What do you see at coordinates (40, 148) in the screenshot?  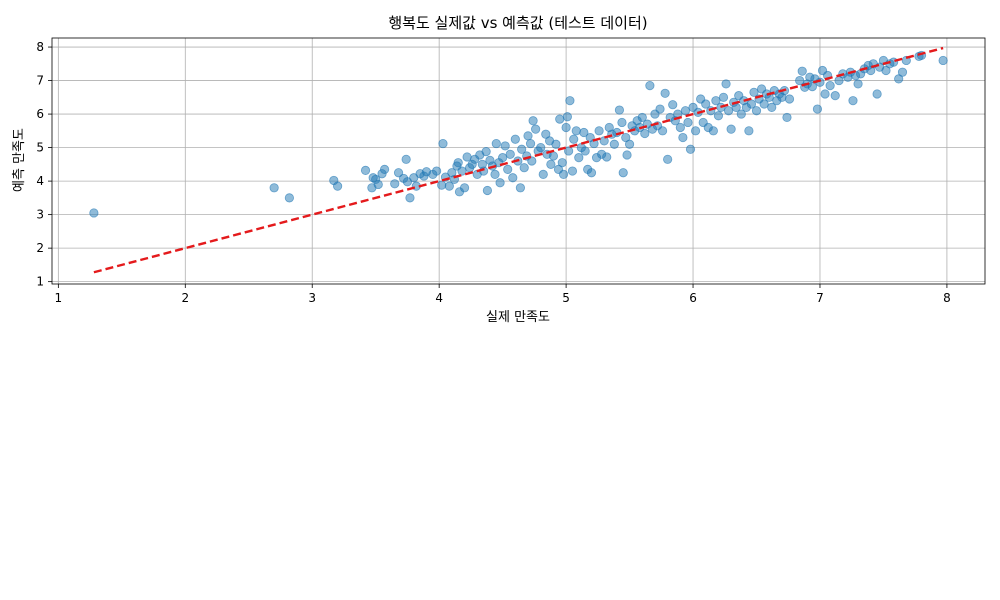 I see `y-tick-label: 5` at bounding box center [40, 148].